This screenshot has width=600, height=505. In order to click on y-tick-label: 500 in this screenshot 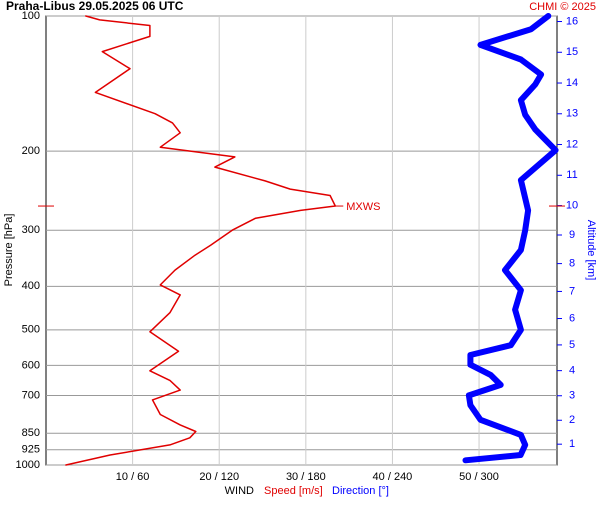, I will do `click(31, 330)`.